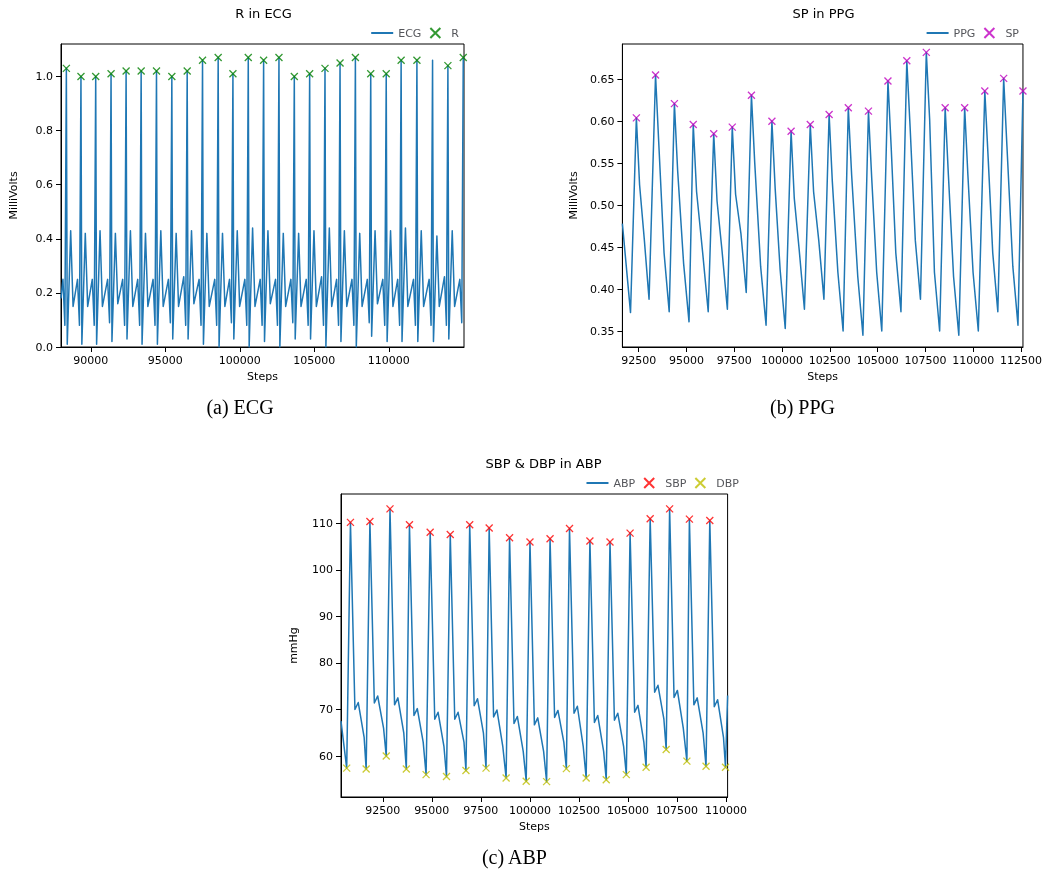  Describe the element at coordinates (543, 463) in the screenshot. I see `chart-title: SBP & DBP in ABP` at that location.